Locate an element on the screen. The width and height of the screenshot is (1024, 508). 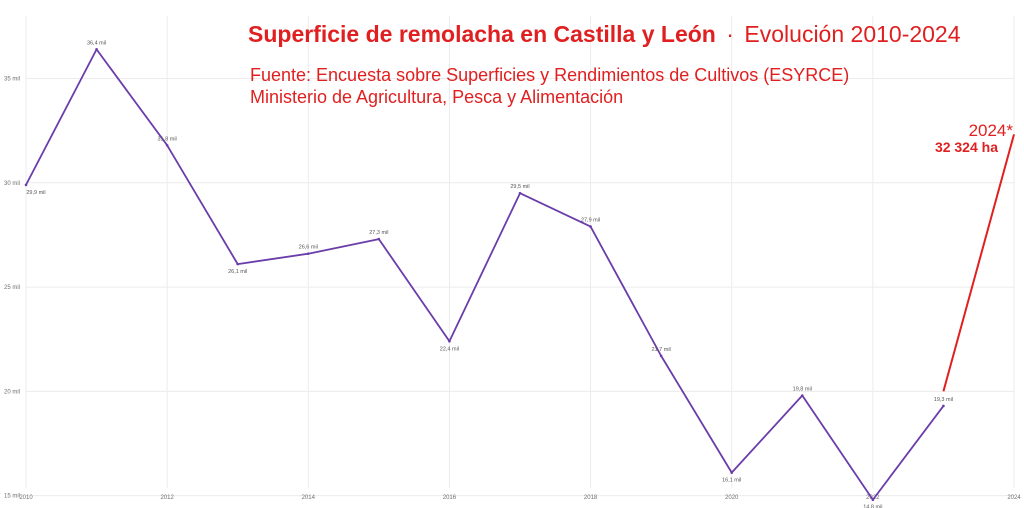
x-tick-label: 2024 is located at coordinates (1014, 498).